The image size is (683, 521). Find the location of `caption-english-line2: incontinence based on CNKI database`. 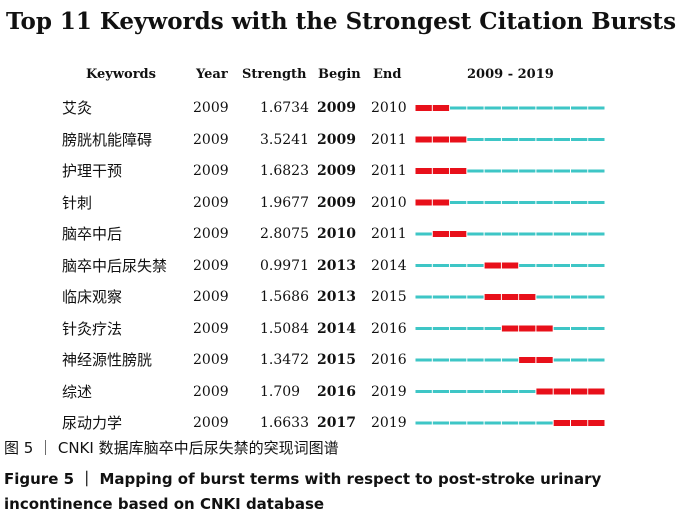

caption-english-line2: incontinence based on CNKI database is located at coordinates (164, 504).